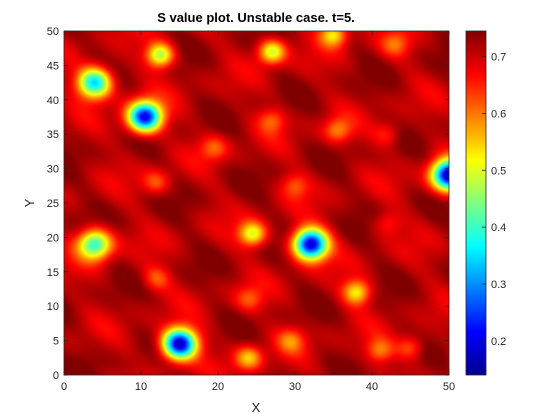  What do you see at coordinates (449, 387) in the screenshot?
I see `x-tick-label: 50` at bounding box center [449, 387].